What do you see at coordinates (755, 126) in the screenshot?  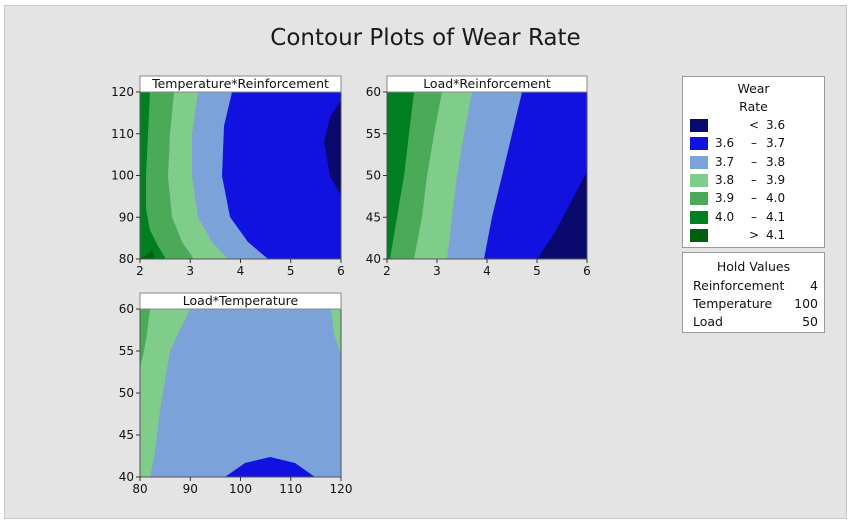 I see `legend-item: <3.6` at bounding box center [755, 126].